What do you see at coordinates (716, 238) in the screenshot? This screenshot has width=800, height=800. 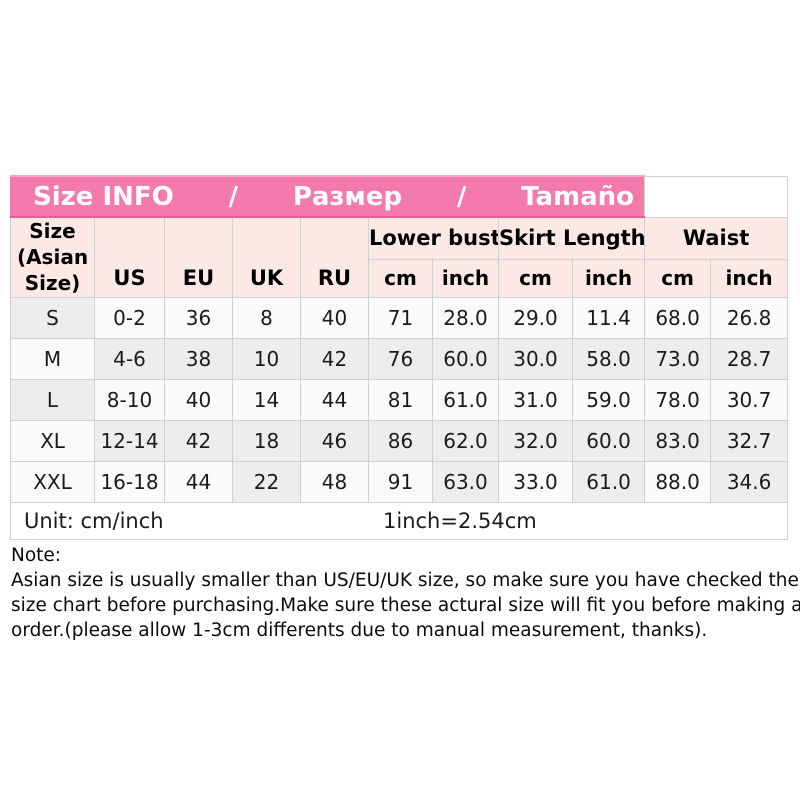 I see `waist-header: Waist` at bounding box center [716, 238].